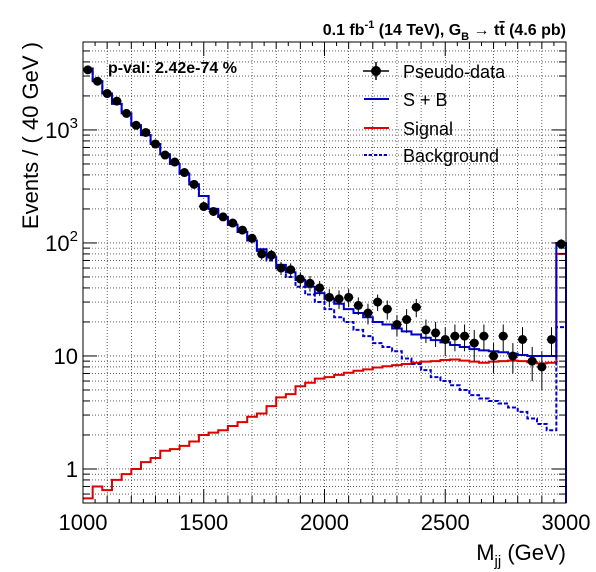 The width and height of the screenshot is (596, 572). I want to click on legend-label-pseudo-data: Pseudo-data, so click(454, 72).